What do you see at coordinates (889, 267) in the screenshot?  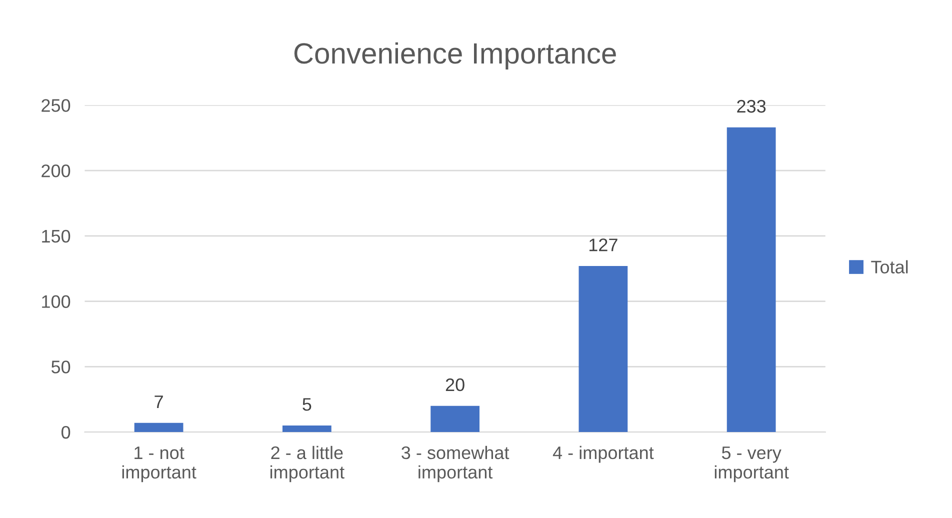 I see `legend-label: Total` at bounding box center [889, 267].